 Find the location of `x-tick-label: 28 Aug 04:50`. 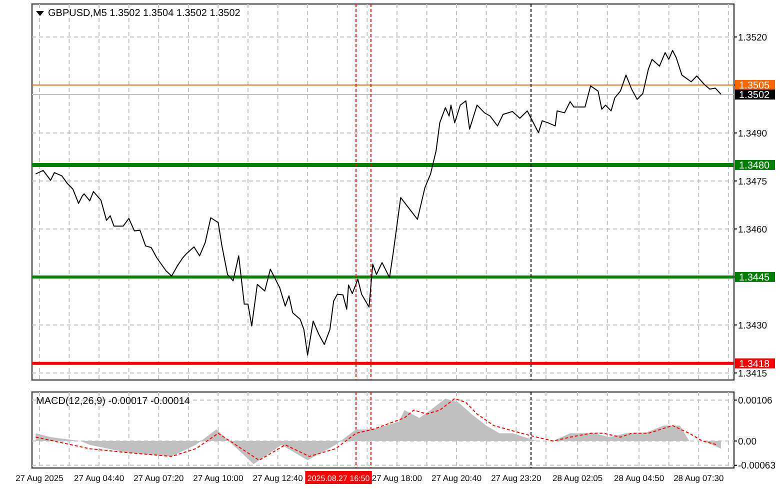

x-tick-label: 28 Aug 04:50 is located at coordinates (639, 478).